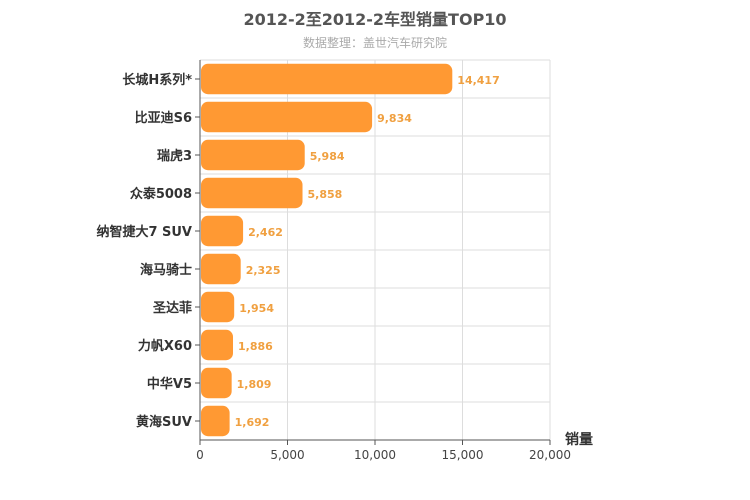  What do you see at coordinates (374, 43) in the screenshot?
I see `chart-subtitle: 数据整理：盖世汽车研究院` at bounding box center [374, 43].